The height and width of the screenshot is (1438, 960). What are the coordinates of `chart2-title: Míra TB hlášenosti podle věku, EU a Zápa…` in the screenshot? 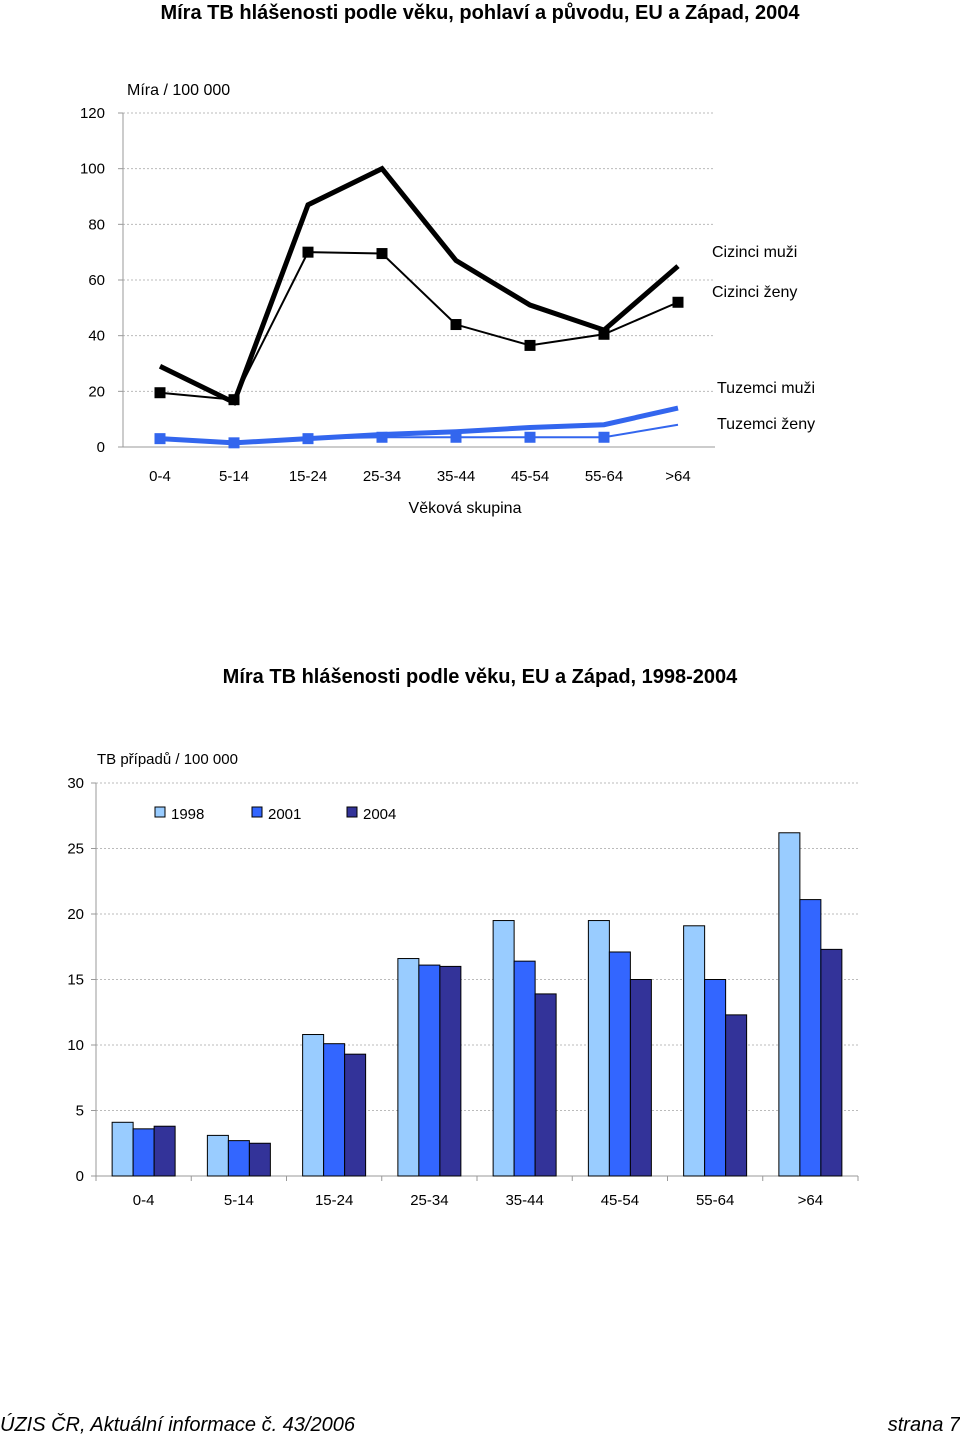 It's located at (480, 677).